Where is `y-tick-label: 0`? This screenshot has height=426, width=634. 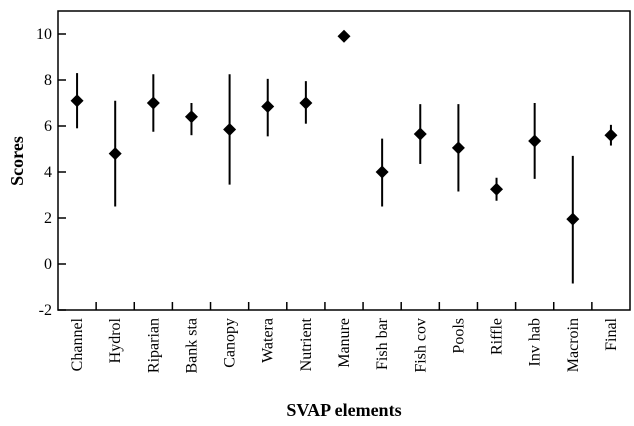
y-tick-label: 0 is located at coordinates (48, 264).